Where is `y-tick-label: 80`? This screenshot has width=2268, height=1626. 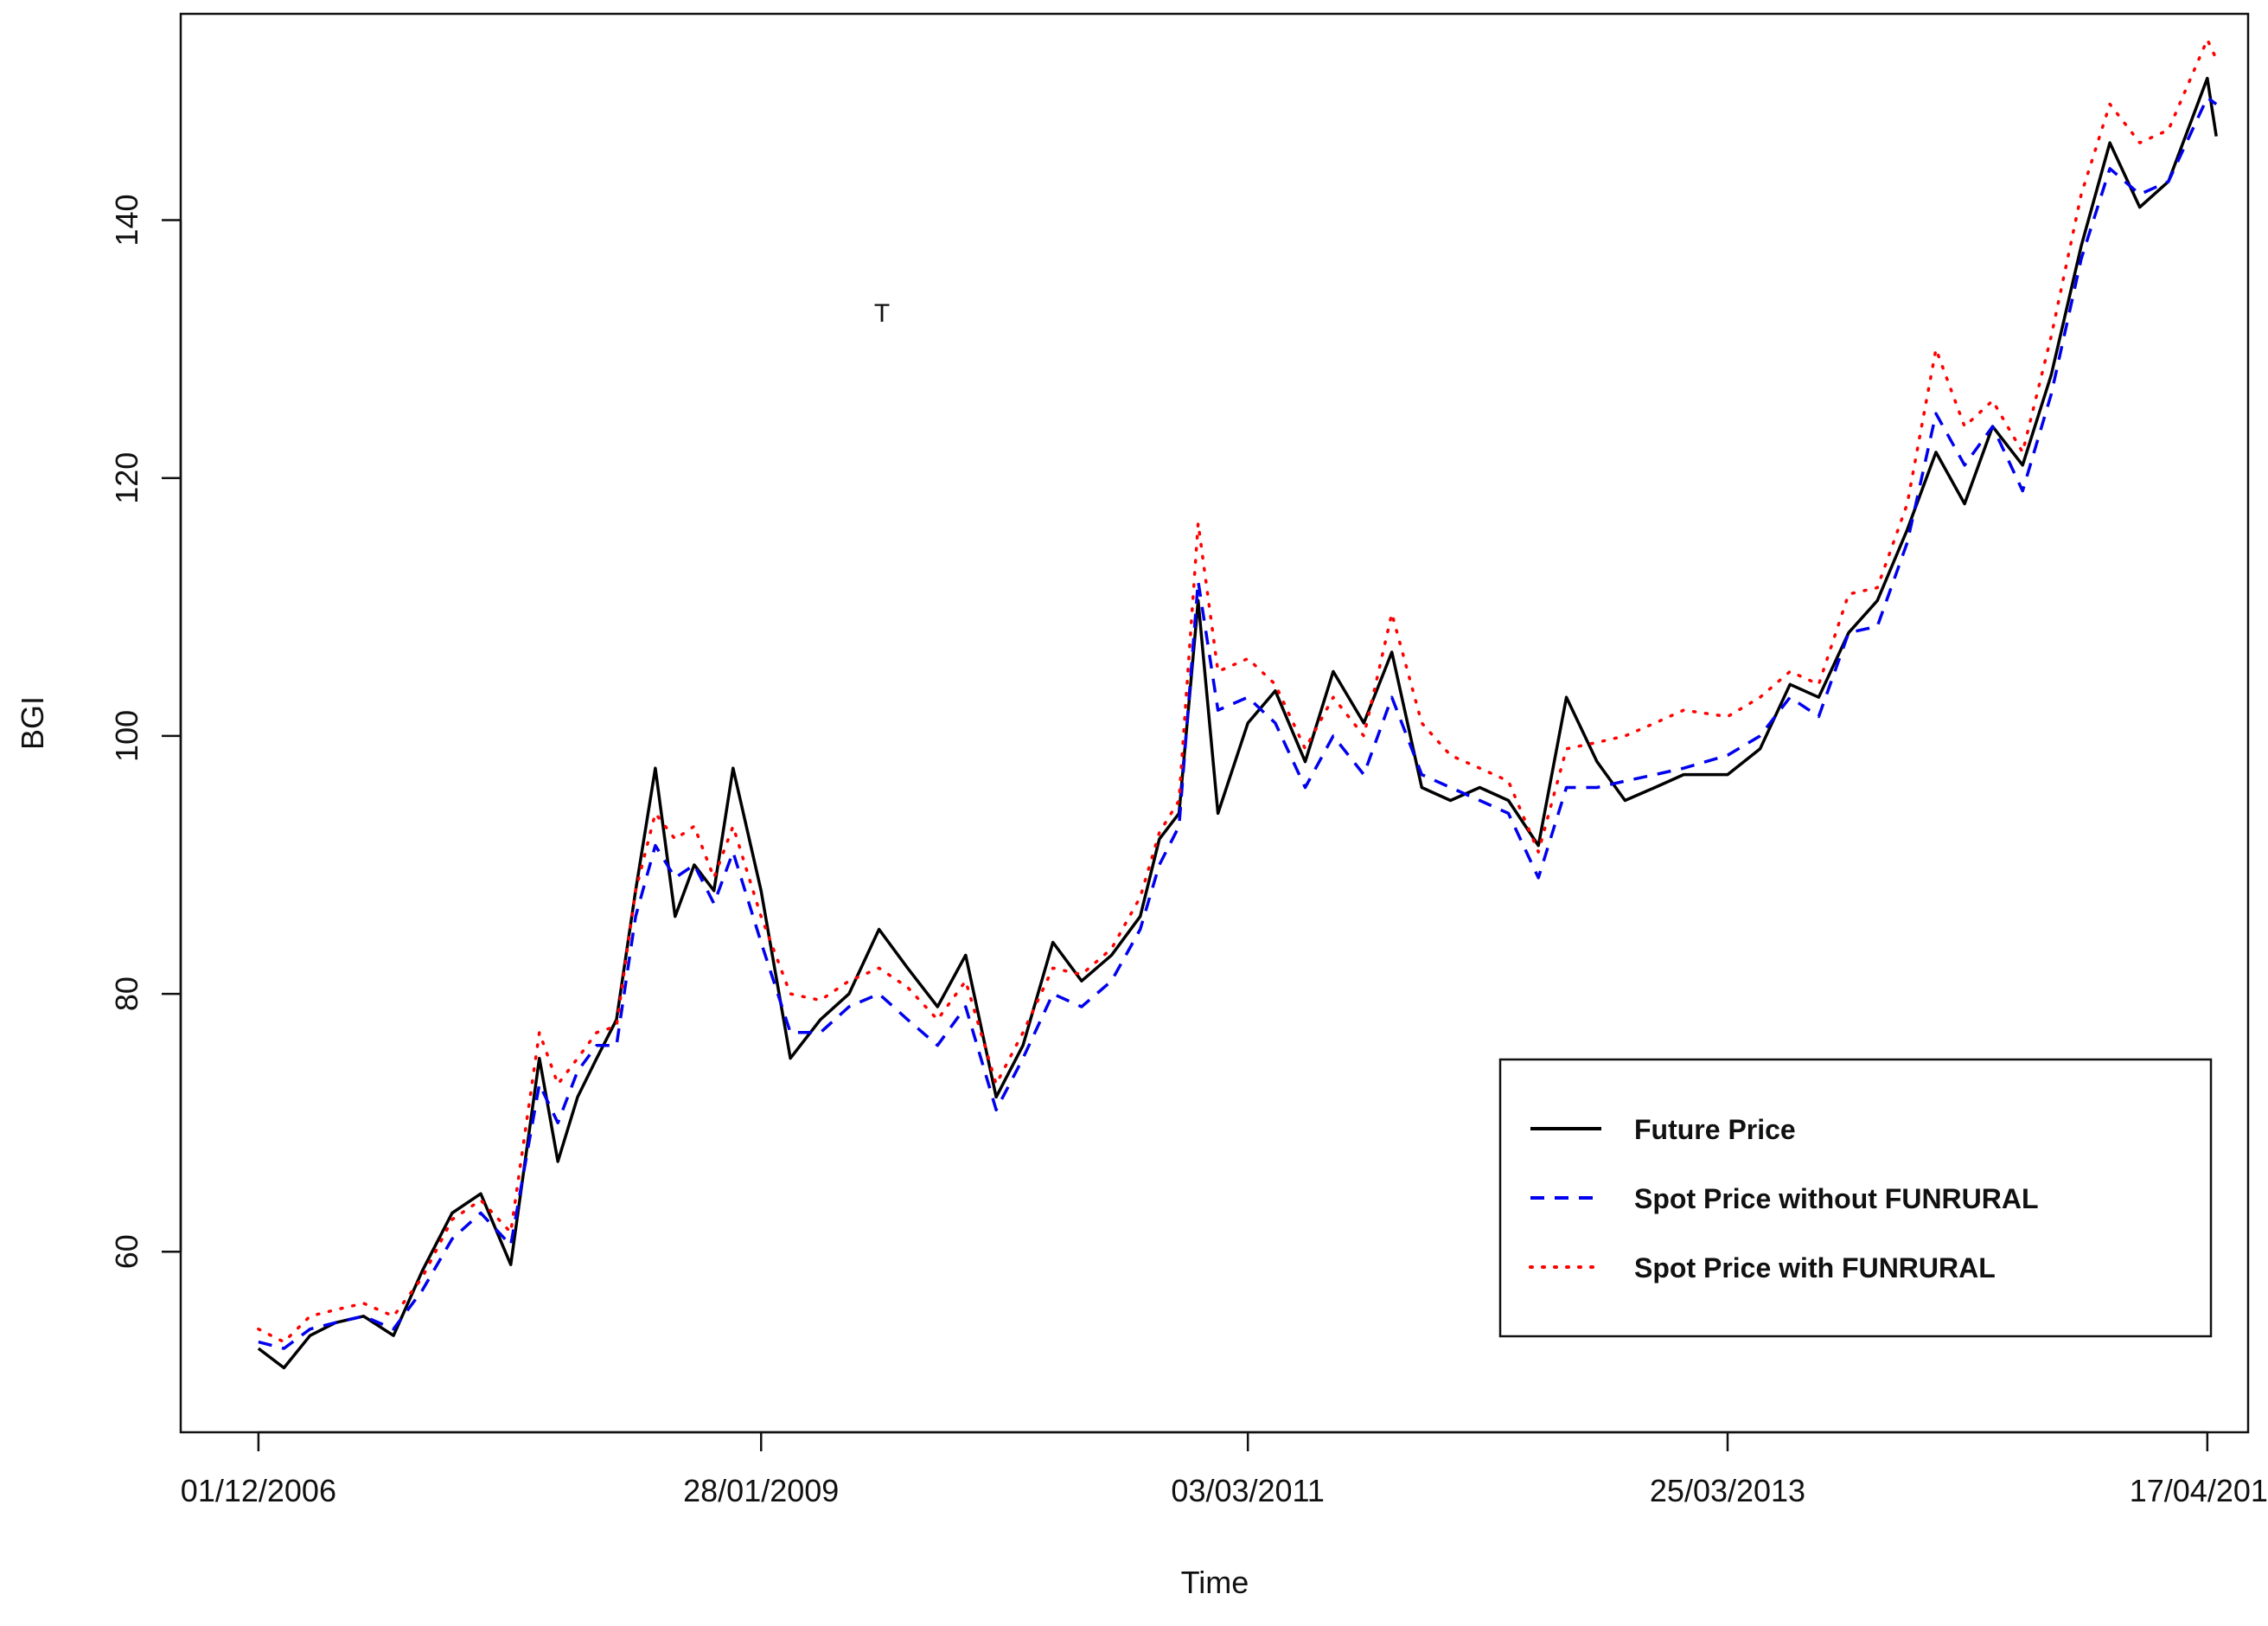 y-tick-label: 80 is located at coordinates (127, 994).